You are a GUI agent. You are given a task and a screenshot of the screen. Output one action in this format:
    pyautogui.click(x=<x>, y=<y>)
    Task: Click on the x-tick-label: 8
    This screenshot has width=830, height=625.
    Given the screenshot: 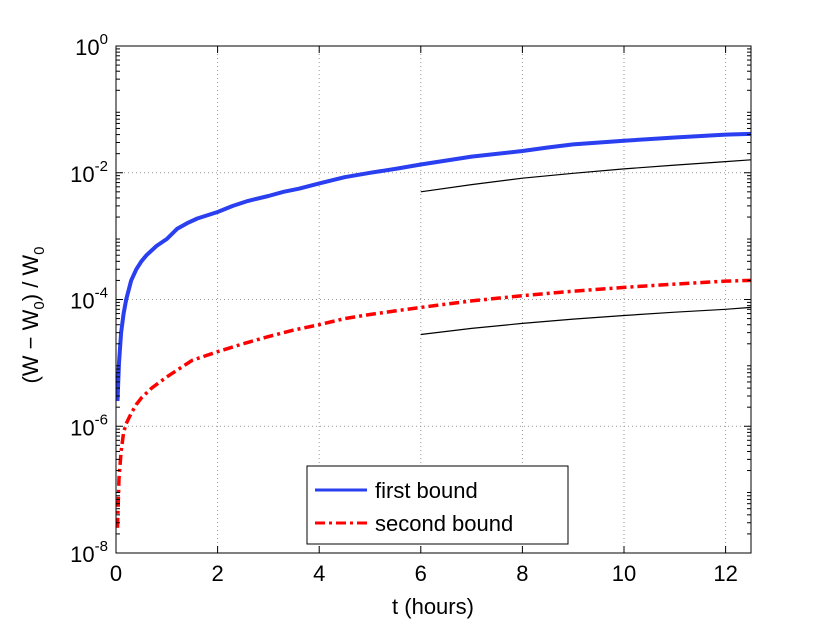 What is the action you would take?
    pyautogui.click(x=522, y=573)
    